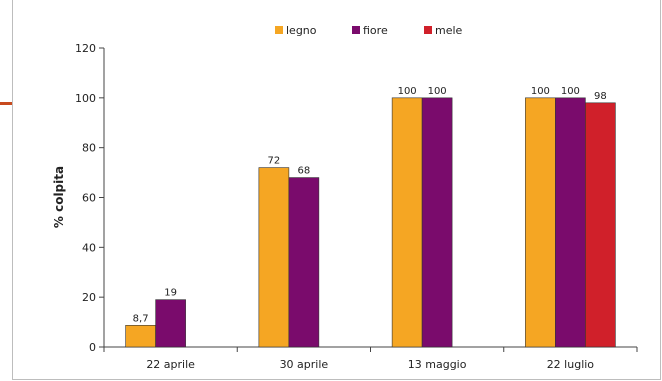 The width and height of the screenshot is (662, 381). I want to click on y-tick-label: 40, so click(89, 247).